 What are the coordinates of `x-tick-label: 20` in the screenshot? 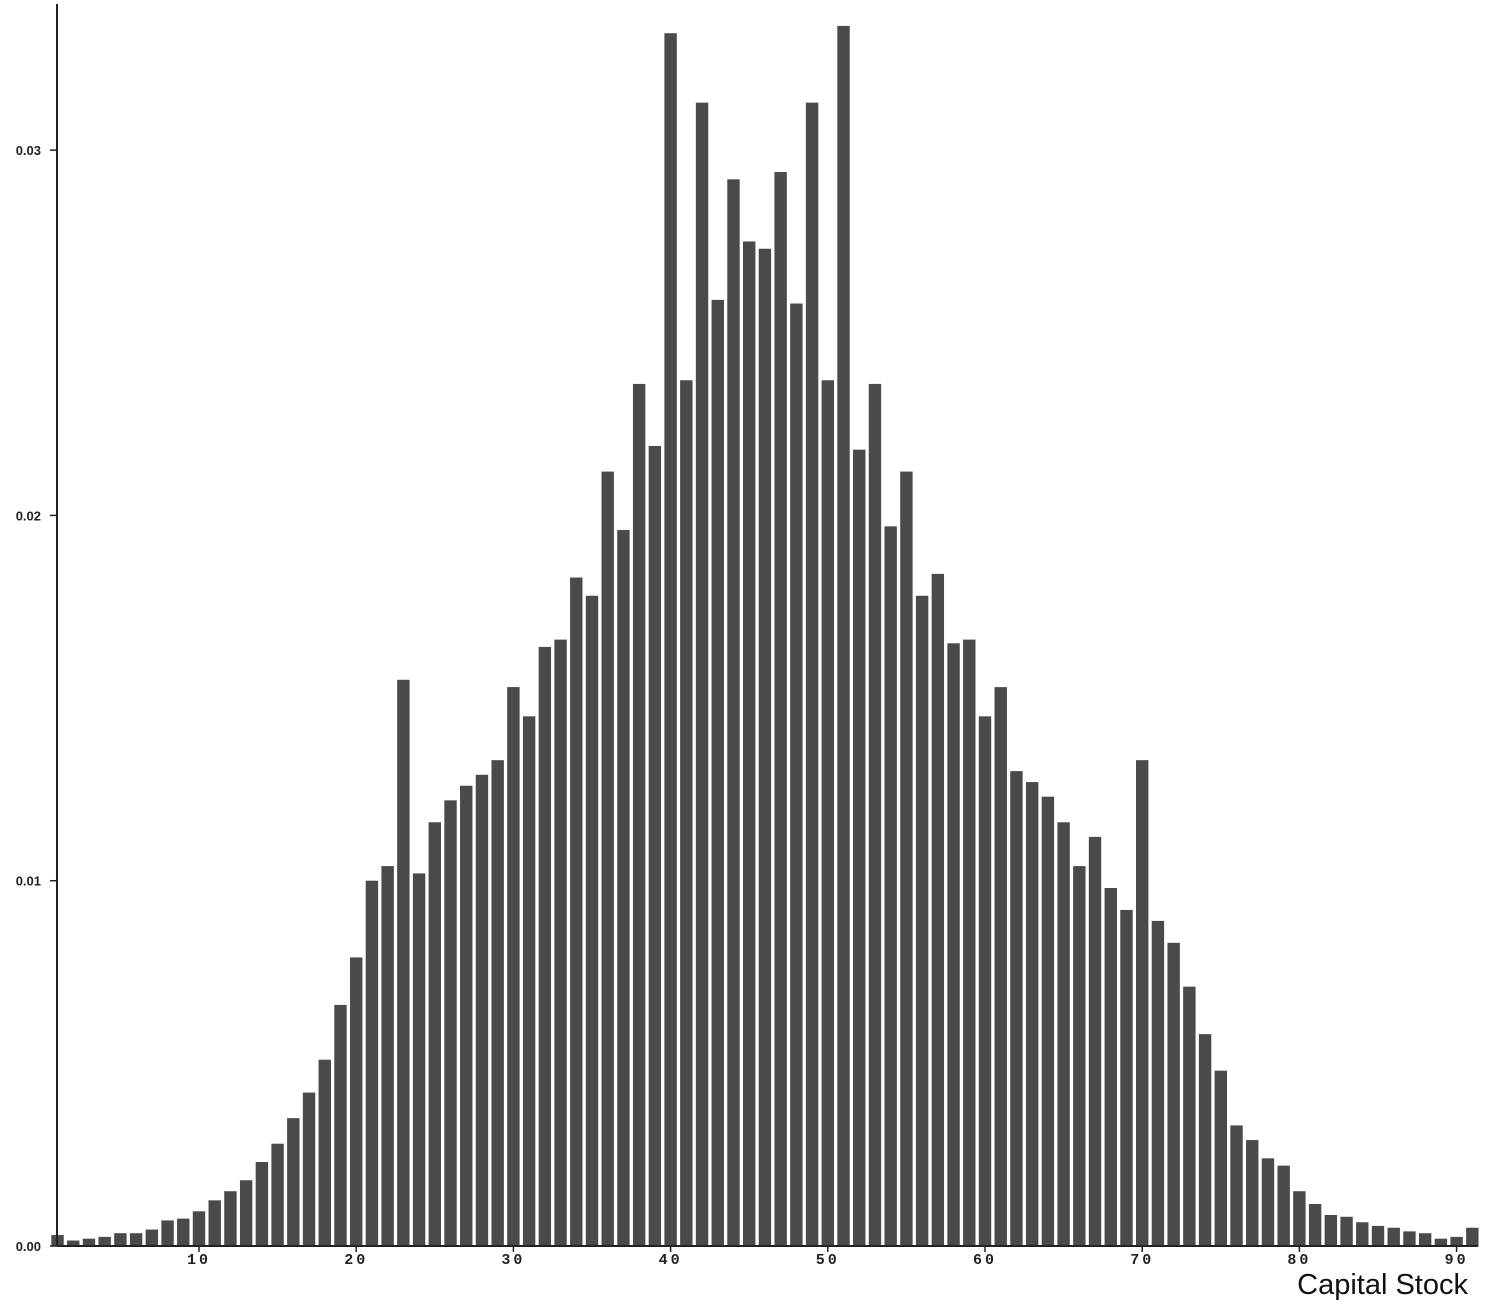 It's located at (356, 1260).